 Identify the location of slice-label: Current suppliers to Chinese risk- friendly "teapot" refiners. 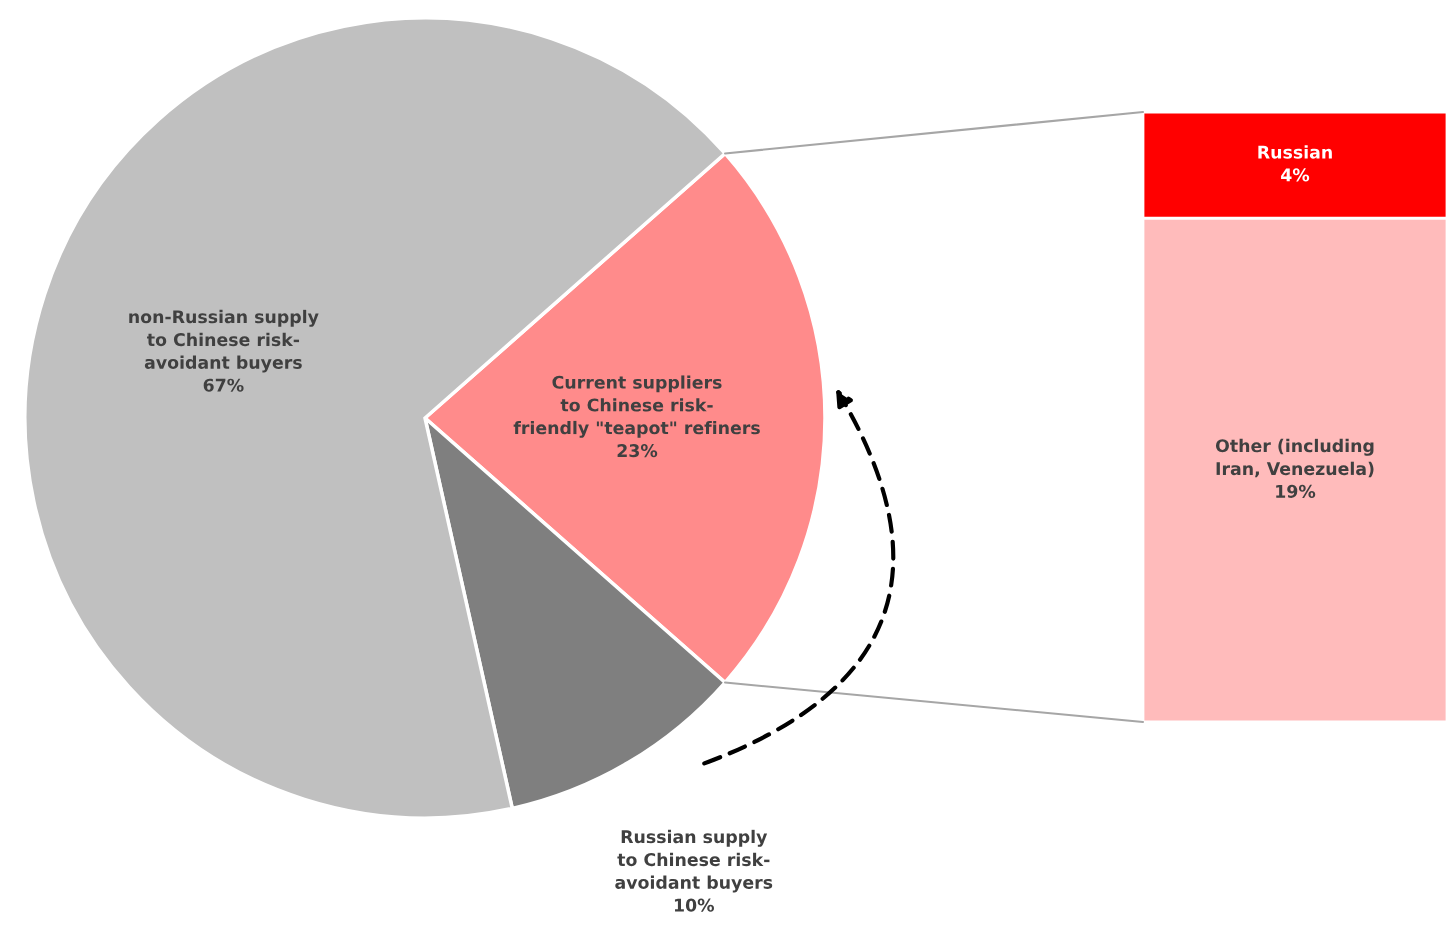
(636, 406).